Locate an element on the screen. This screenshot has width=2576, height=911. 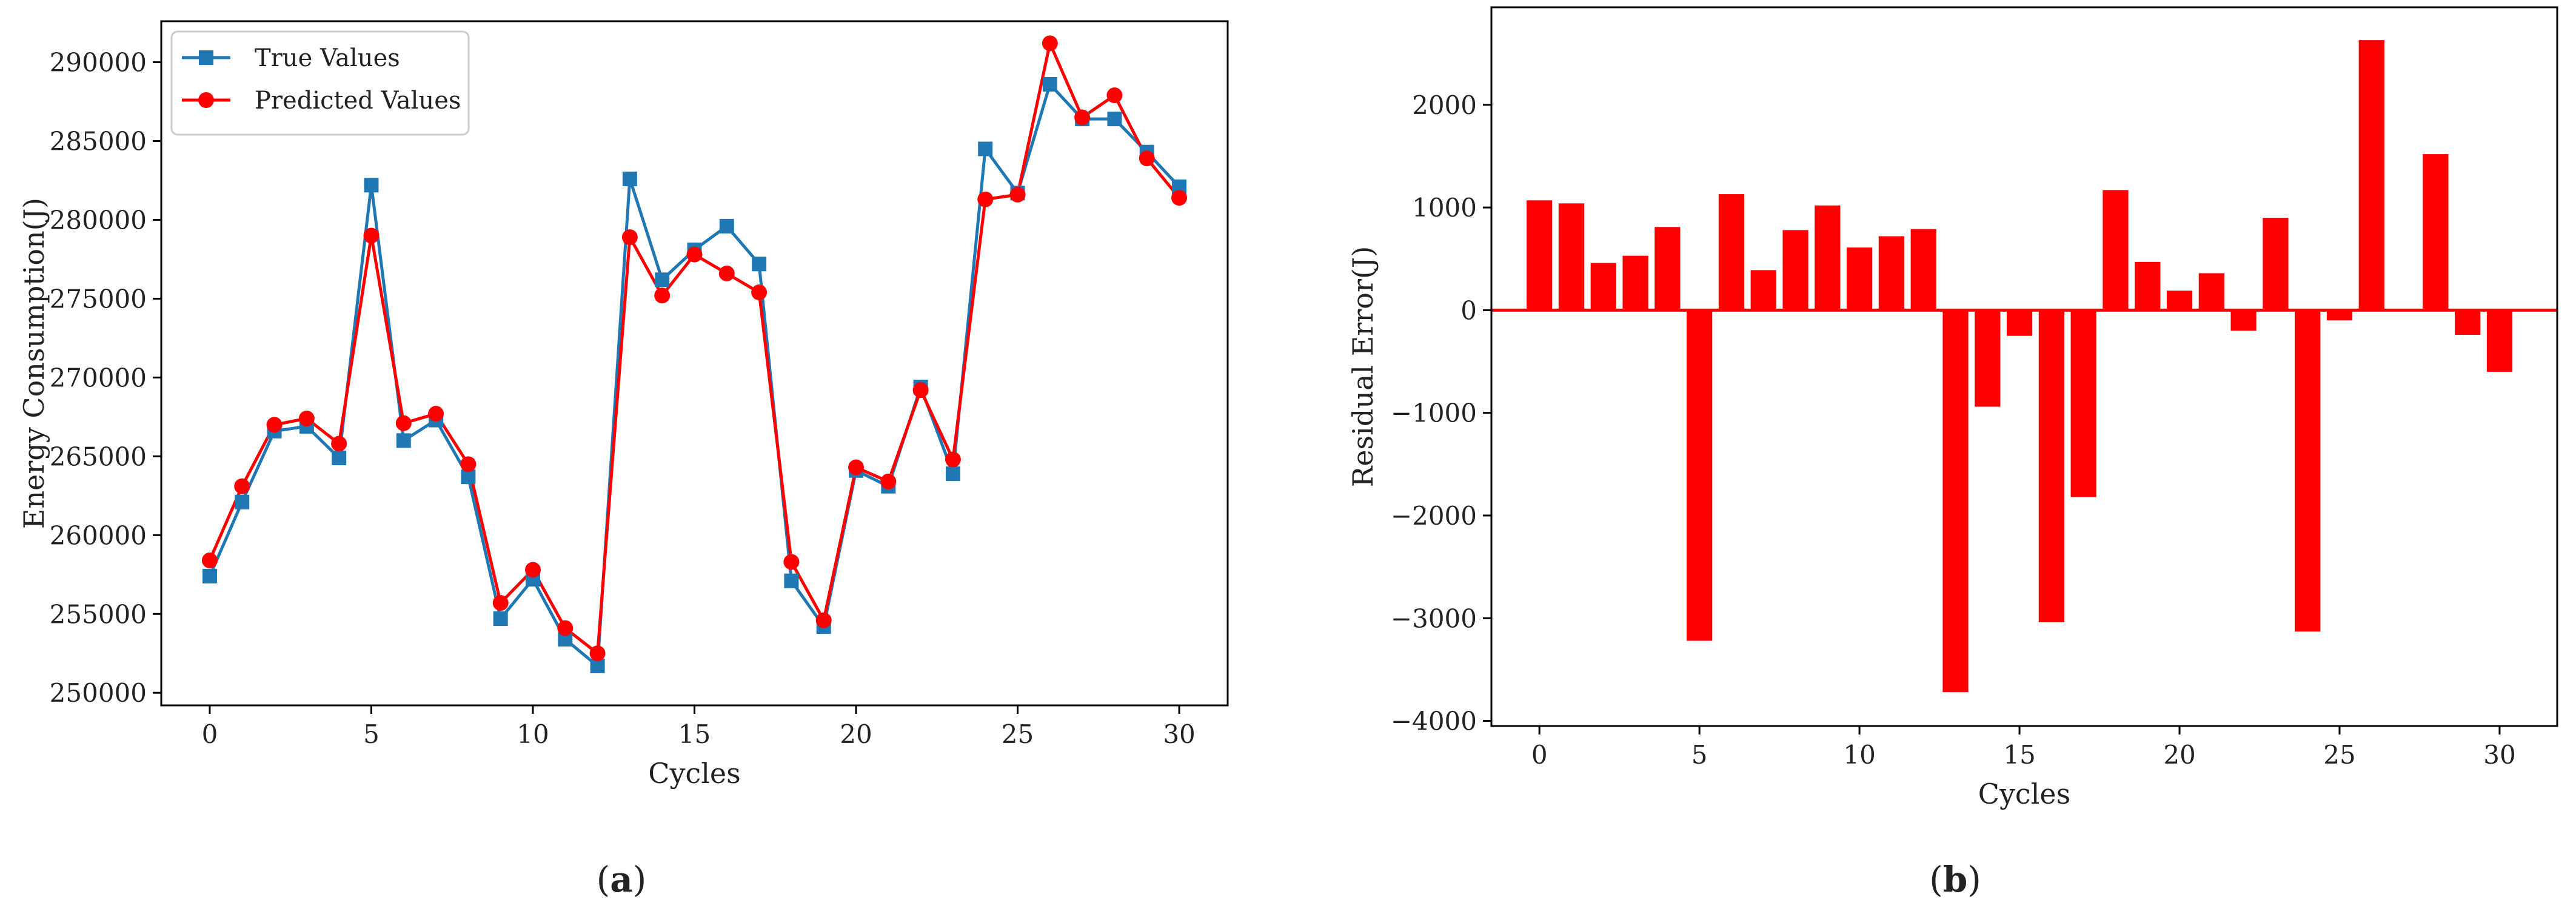
y-tick-label: 250000 is located at coordinates (98, 693).